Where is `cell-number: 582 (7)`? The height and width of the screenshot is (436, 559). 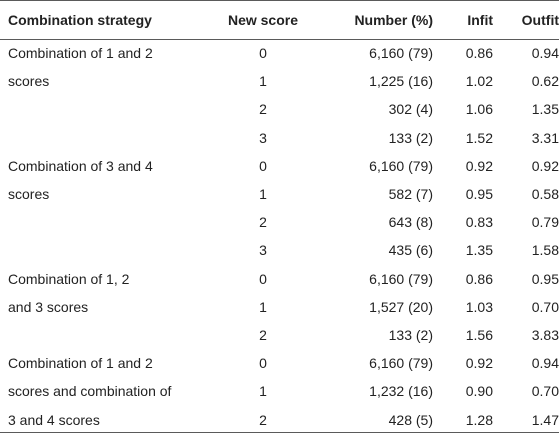
cell-number: 582 (7) is located at coordinates (410, 194).